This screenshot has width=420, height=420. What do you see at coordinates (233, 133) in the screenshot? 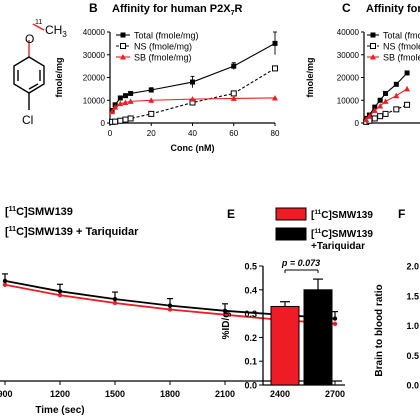
I see `panel-b-x-tick-label: 60` at bounding box center [233, 133].